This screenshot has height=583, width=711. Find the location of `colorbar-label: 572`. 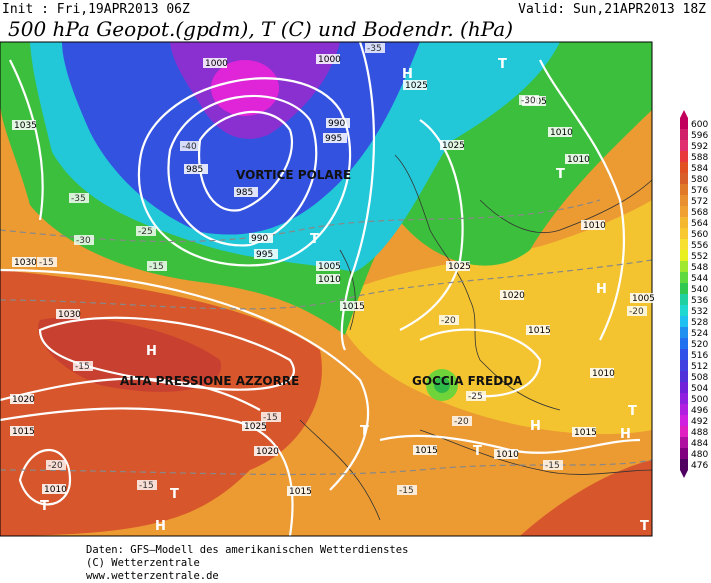

colorbar-label: 572 is located at coordinates (699, 202).